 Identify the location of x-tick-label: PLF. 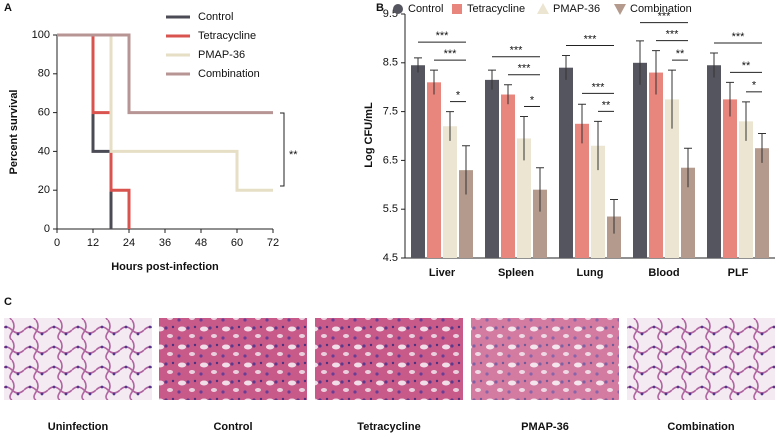
(738, 273).